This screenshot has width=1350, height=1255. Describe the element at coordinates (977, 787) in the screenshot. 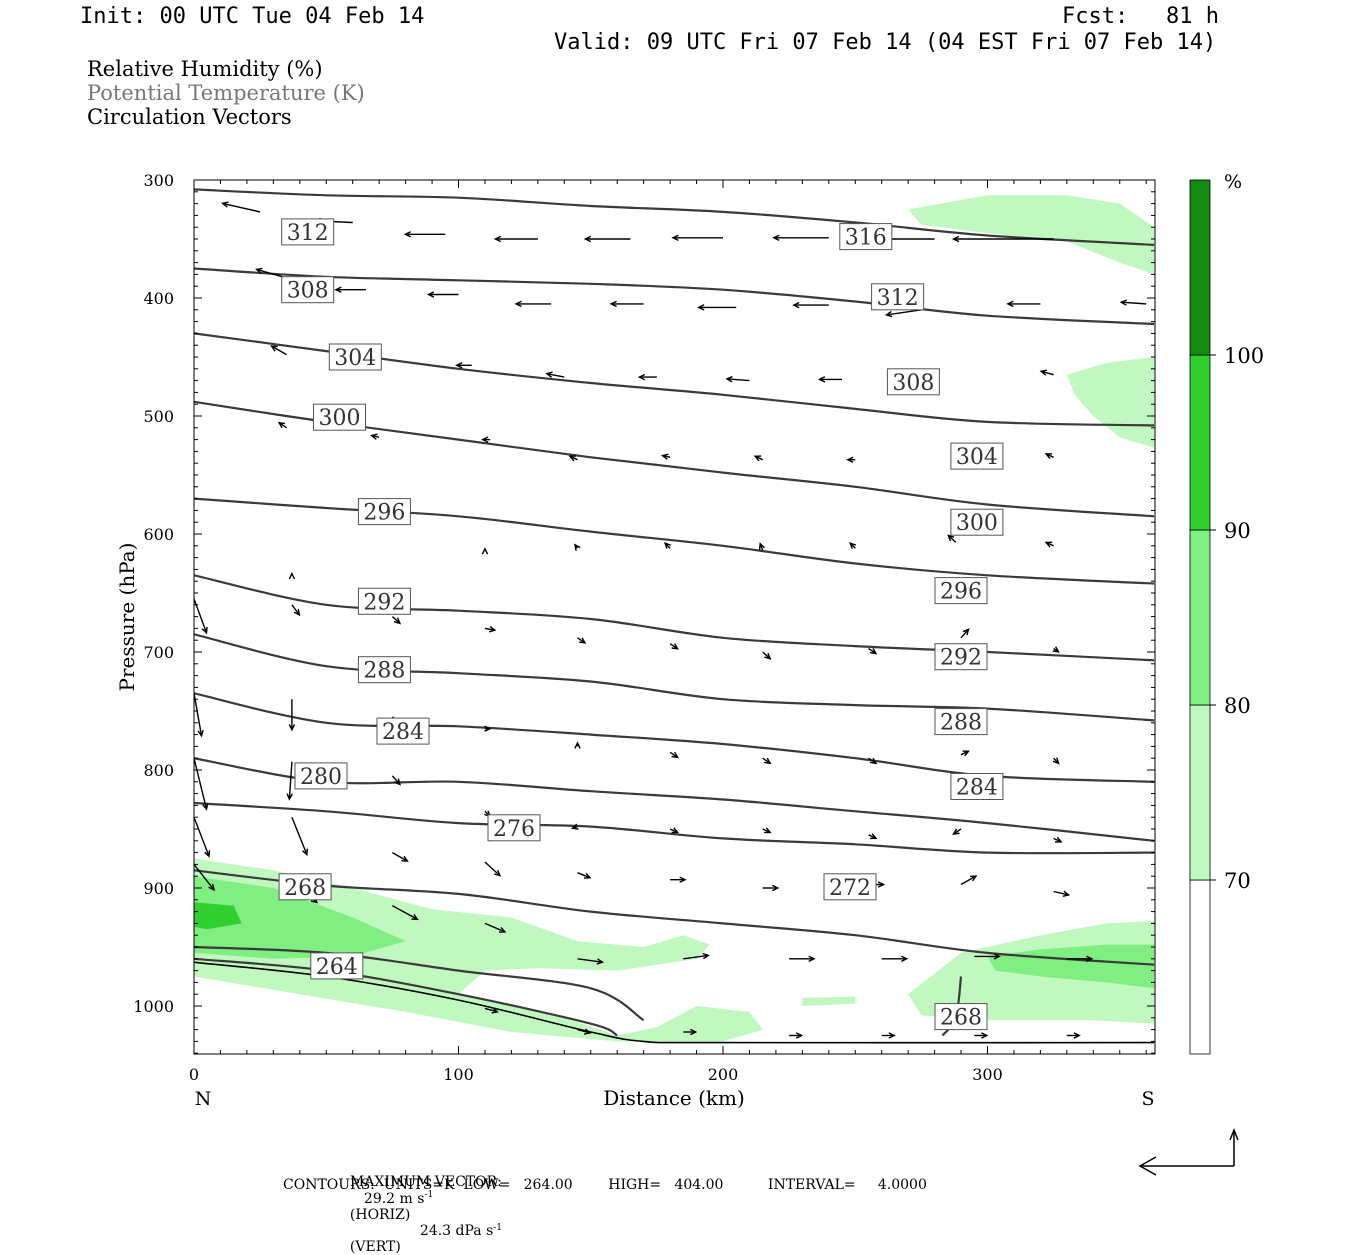

I see `contour-label: 284` at that location.